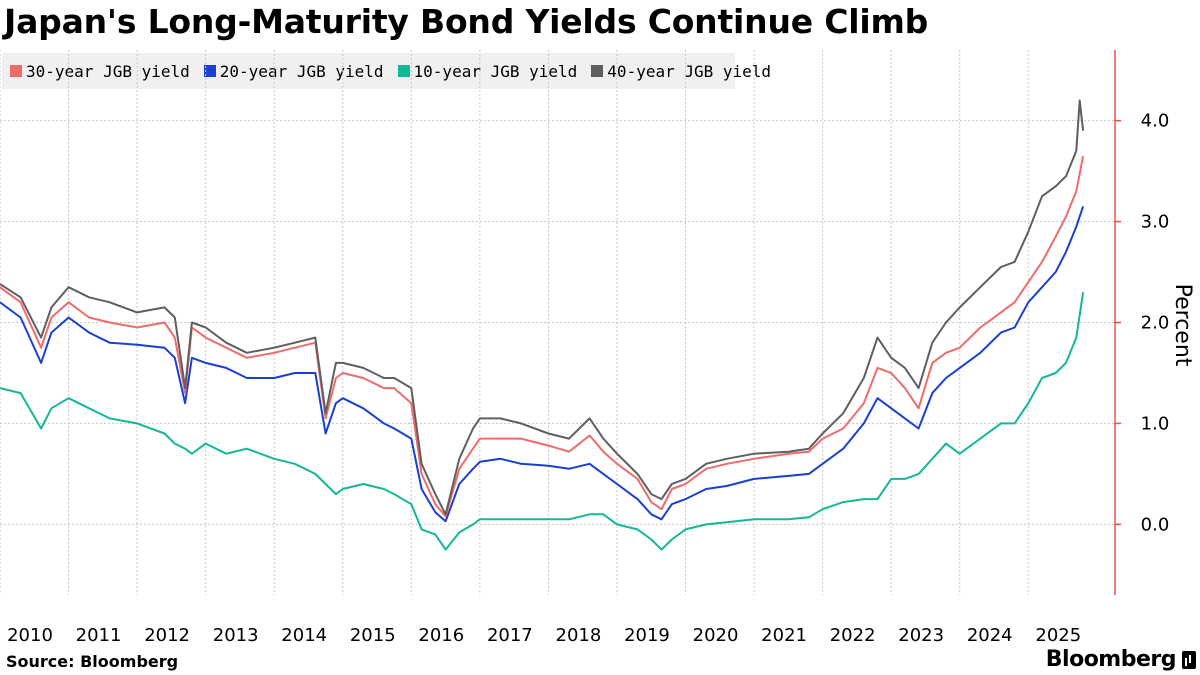 The image size is (1200, 675). I want to click on y-tick-label: 2.0, so click(1155, 323).